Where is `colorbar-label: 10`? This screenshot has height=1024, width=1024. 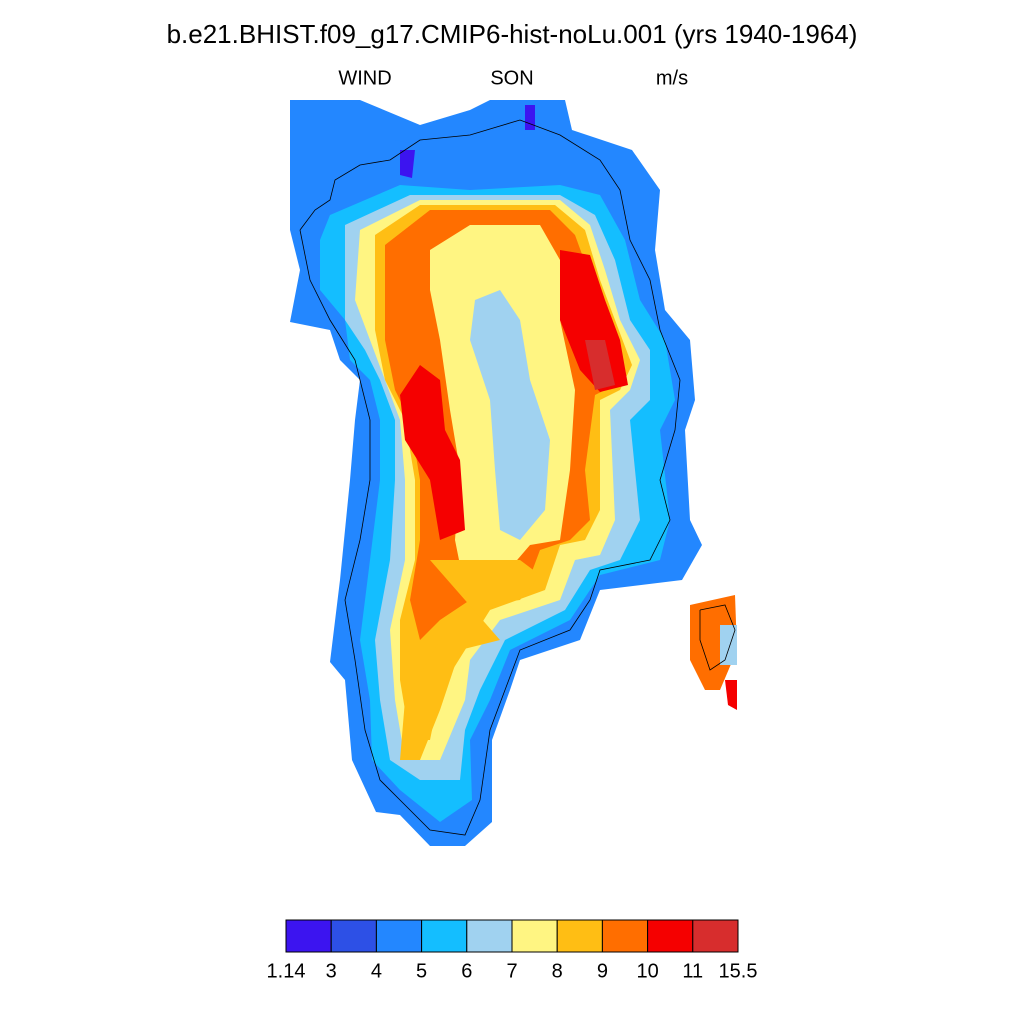 colorbar-label: 10 is located at coordinates (647, 971).